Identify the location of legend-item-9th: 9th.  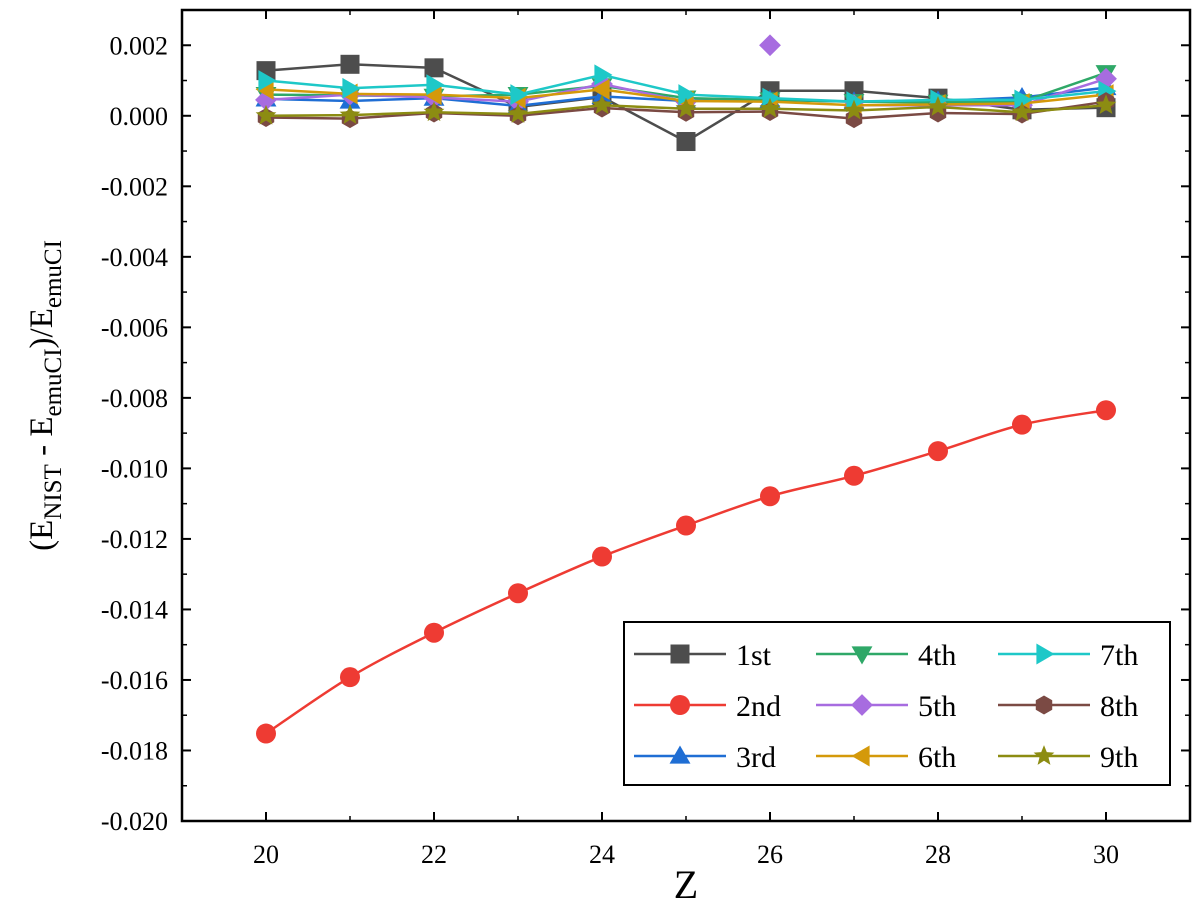
(1068, 757).